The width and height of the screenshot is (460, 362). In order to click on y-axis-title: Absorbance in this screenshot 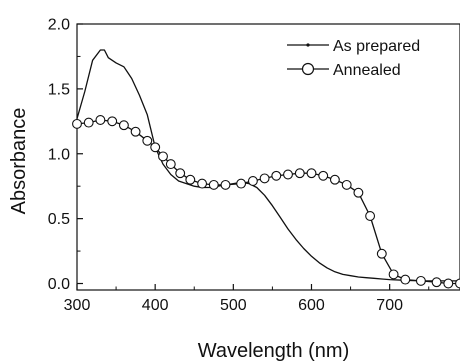, I will do `click(19, 161)`.